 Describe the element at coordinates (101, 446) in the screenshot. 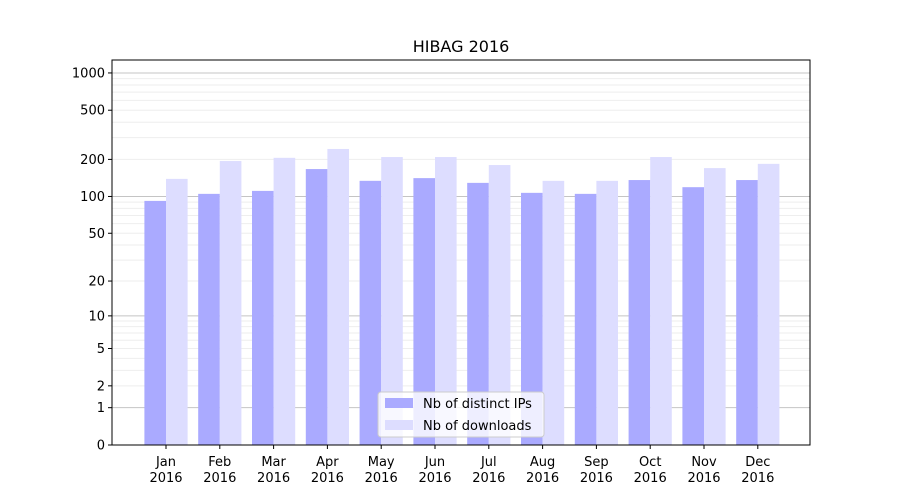

I see `y-tick-label: 0` at that location.